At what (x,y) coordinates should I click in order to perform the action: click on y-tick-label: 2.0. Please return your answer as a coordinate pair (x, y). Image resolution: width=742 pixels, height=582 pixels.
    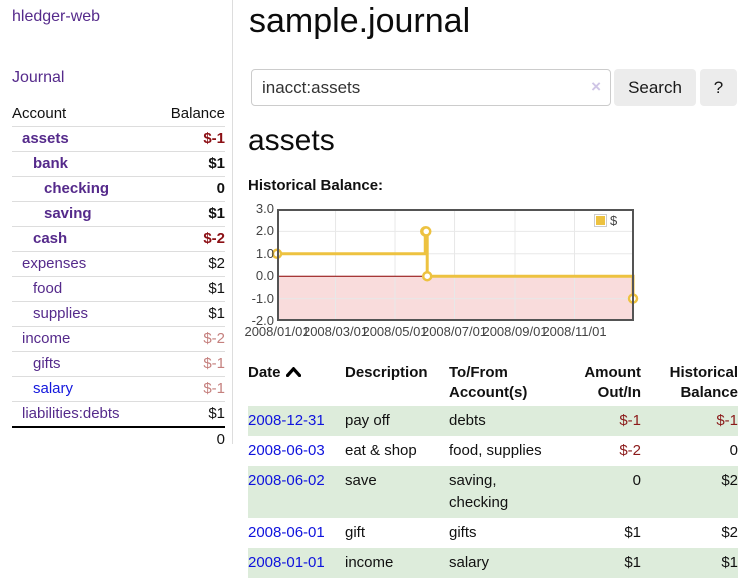
    Looking at the image, I should click on (264, 231).